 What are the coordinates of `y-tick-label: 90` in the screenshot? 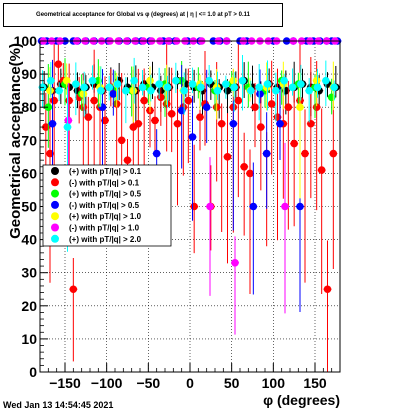 It's located at (29, 74).